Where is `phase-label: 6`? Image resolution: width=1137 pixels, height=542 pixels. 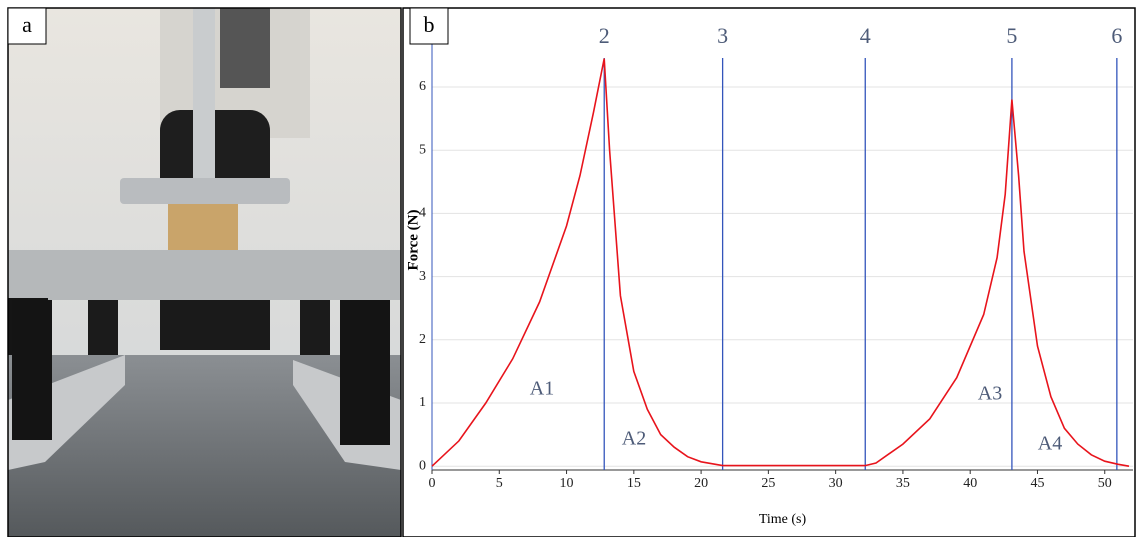
phase-label: 6 is located at coordinates (1116, 35).